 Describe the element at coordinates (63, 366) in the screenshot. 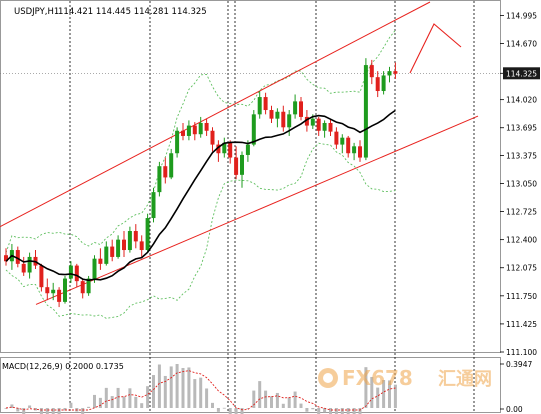

I see `macd-label: MACD(12,26,9) 0.2000 0.1735` at that location.